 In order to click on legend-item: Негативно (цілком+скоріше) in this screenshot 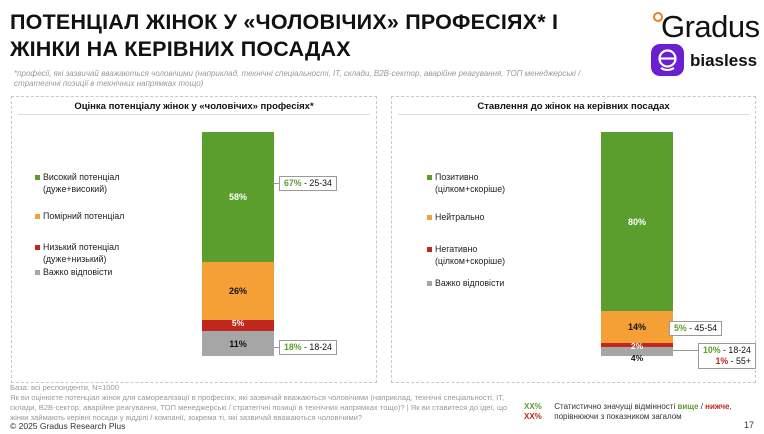, I will do `click(466, 255)`.